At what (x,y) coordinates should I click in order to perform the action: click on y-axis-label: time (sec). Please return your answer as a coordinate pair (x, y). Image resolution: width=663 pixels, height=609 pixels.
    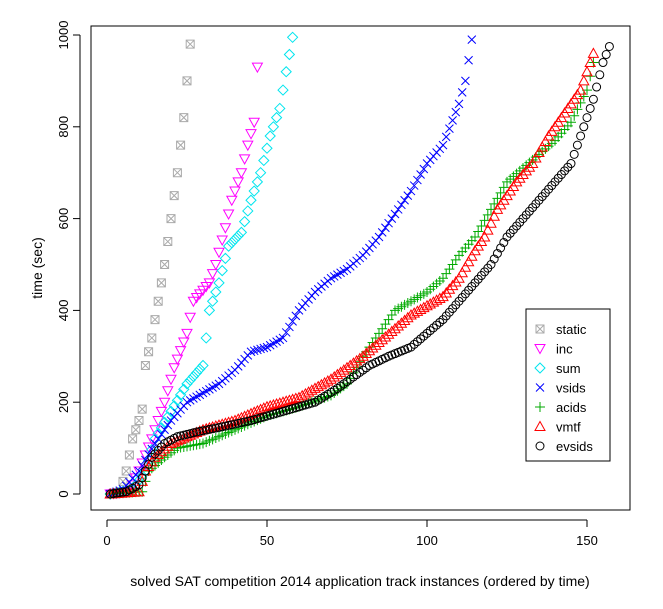
    Looking at the image, I should click on (37, 267).